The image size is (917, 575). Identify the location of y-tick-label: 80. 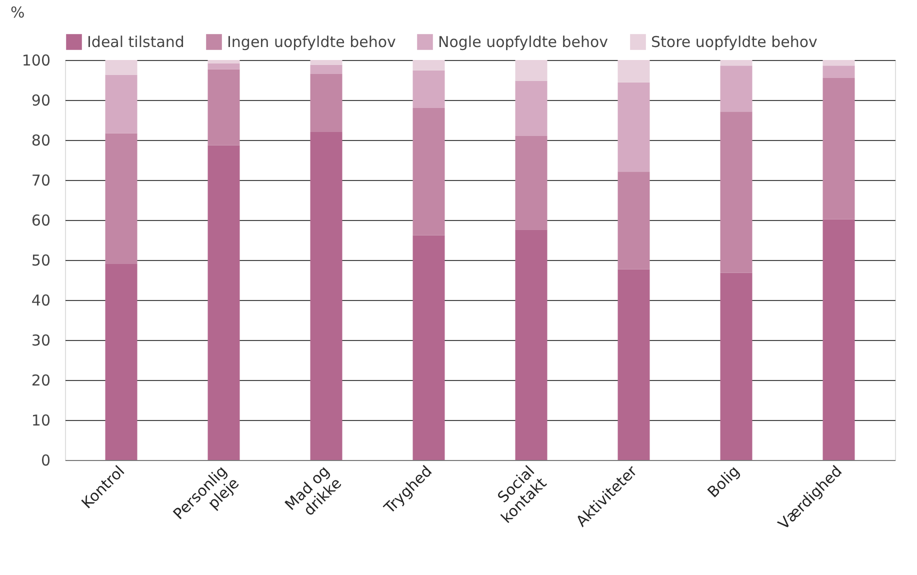
(40, 141).